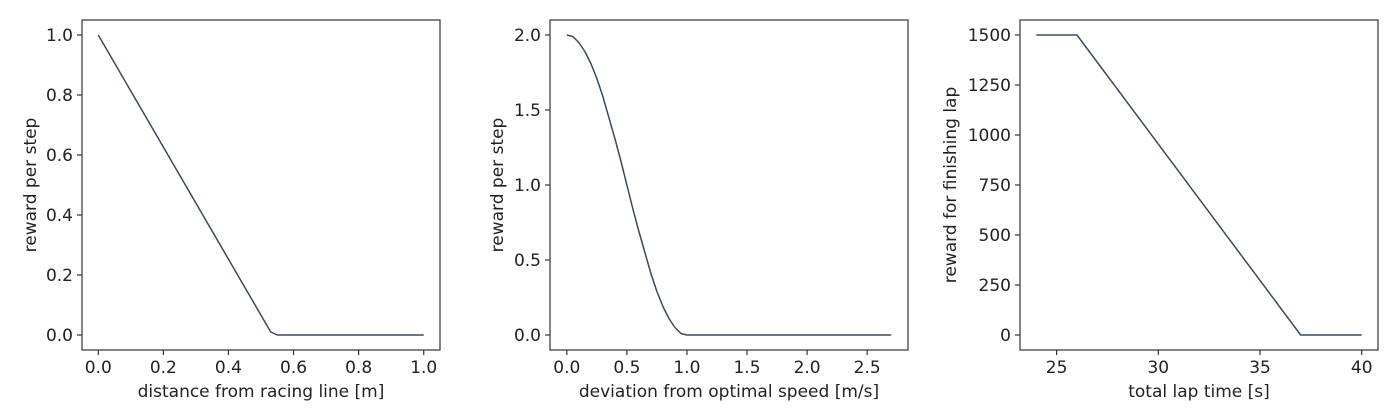 The width and height of the screenshot is (1400, 420). Describe the element at coordinates (527, 36) in the screenshot. I see `y-tick-label: 2.0` at that location.